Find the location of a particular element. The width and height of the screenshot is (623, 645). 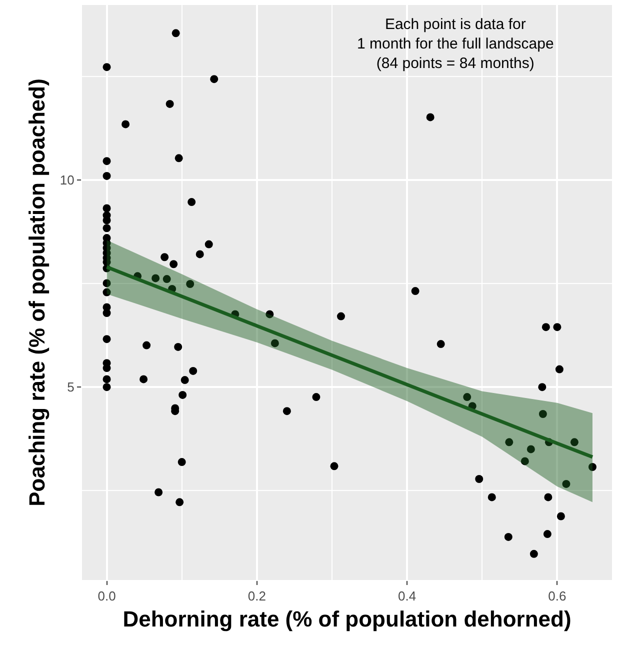

annotation: Each point is data for 1 month for the full landscape (84 points = 84 months) is located at coordinates (455, 44).